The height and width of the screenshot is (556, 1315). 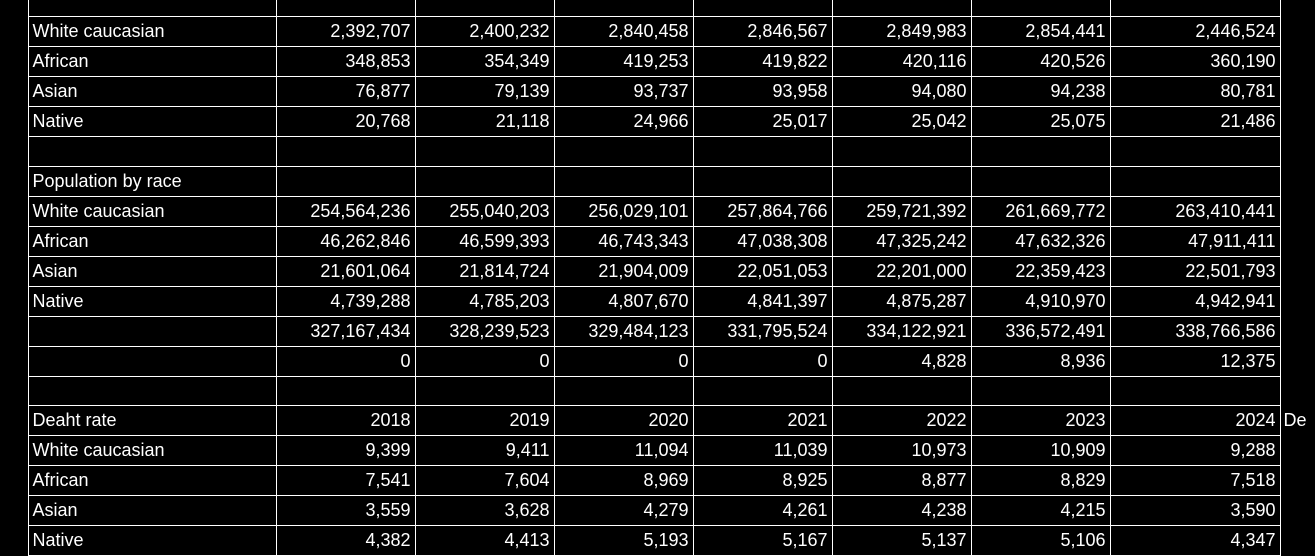 I want to click on value-cell: 46,262,846, so click(x=346, y=241).